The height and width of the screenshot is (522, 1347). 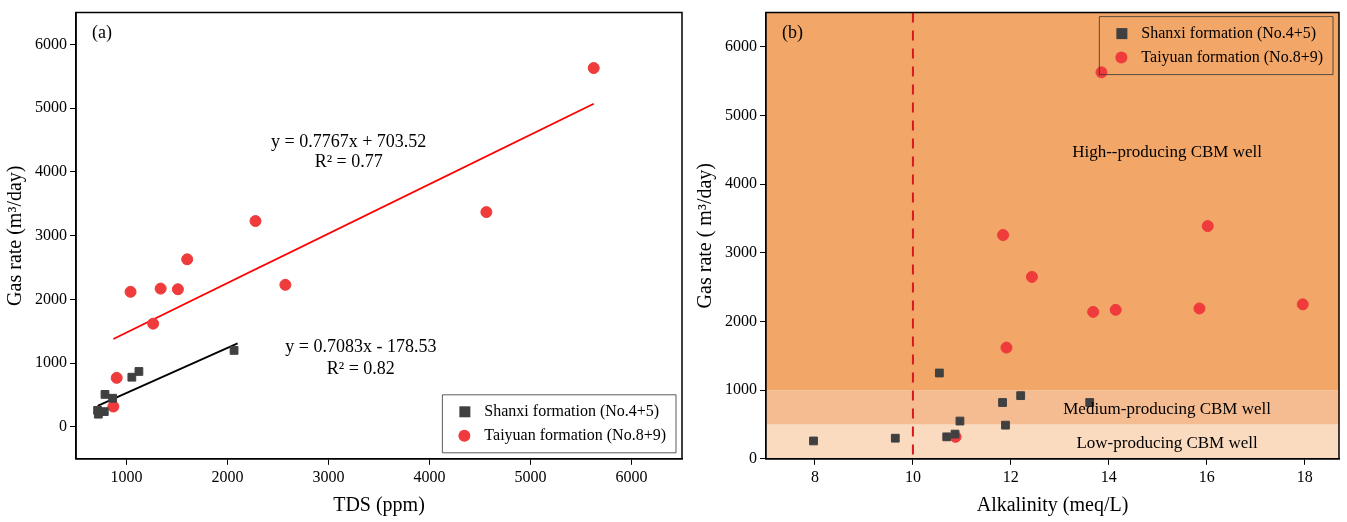 What do you see at coordinates (348, 160) in the screenshot?
I see `annotation: R² = 0.77` at bounding box center [348, 160].